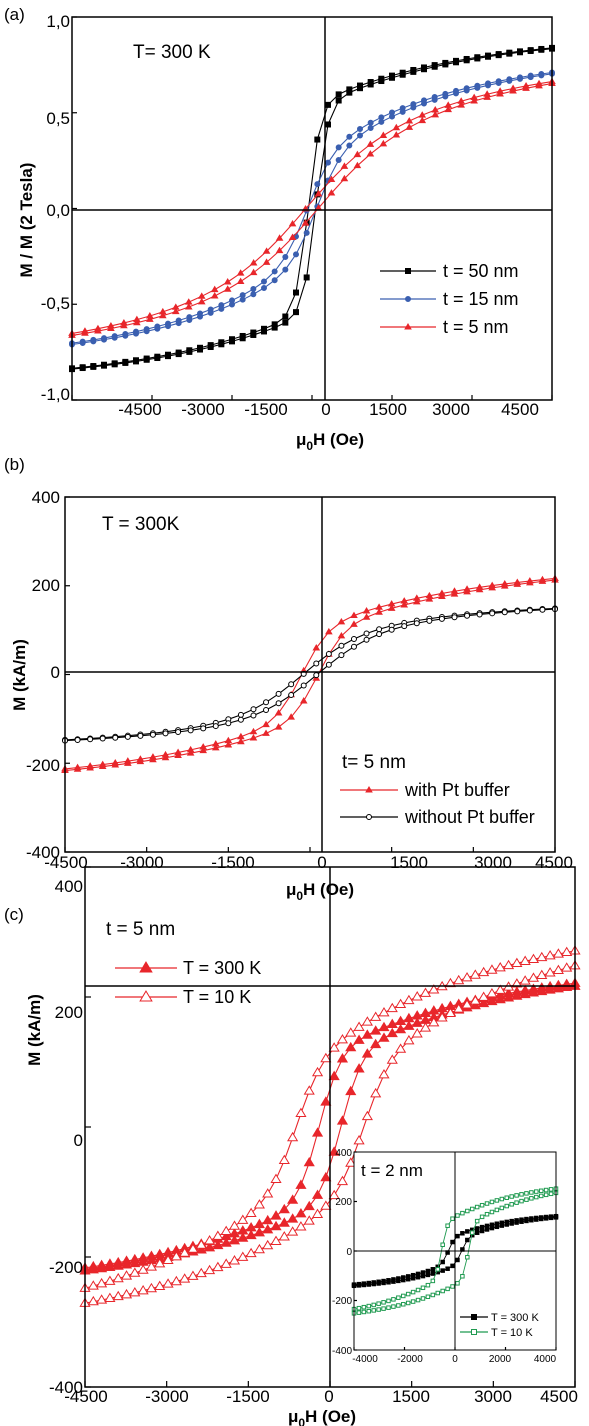  What do you see at coordinates (26, 220) in the screenshot?
I see `panel-a-ylabel: M / M (2 Tesla)` at bounding box center [26, 220].